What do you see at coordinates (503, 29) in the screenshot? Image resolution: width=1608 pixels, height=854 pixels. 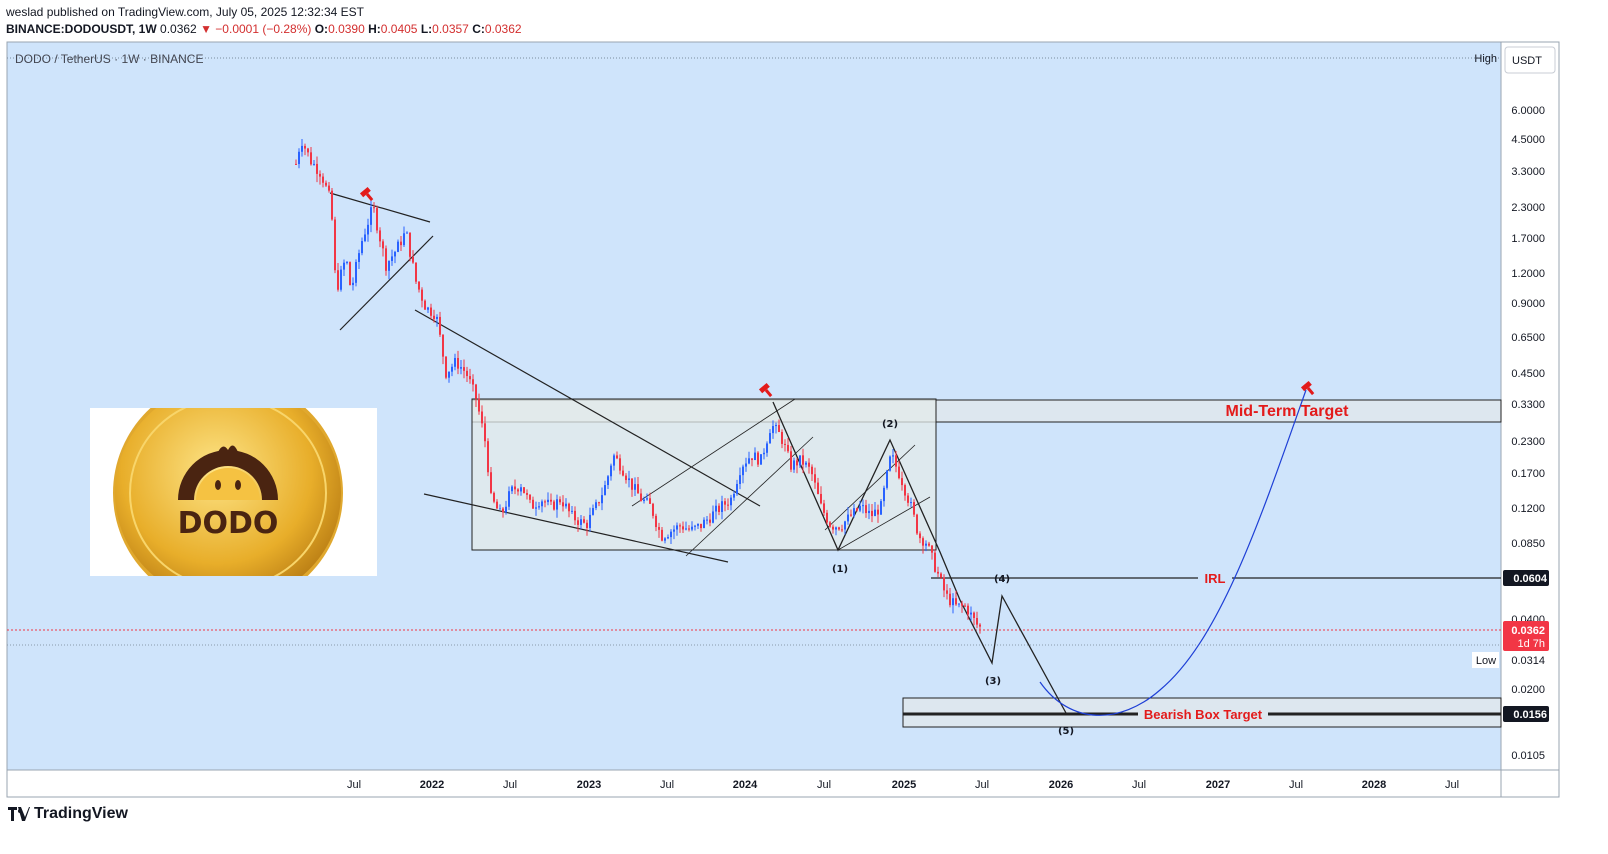 I see `close-value: 0.0362` at bounding box center [503, 29].